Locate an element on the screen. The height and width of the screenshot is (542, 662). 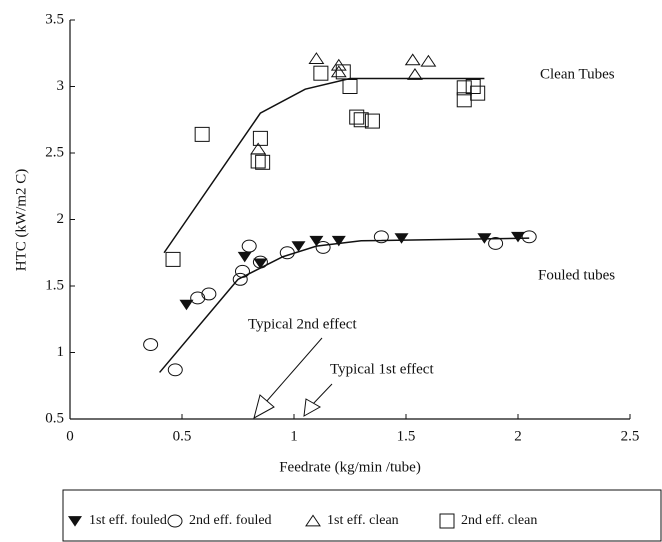
annotation: Fouled tubes is located at coordinates (576, 275).